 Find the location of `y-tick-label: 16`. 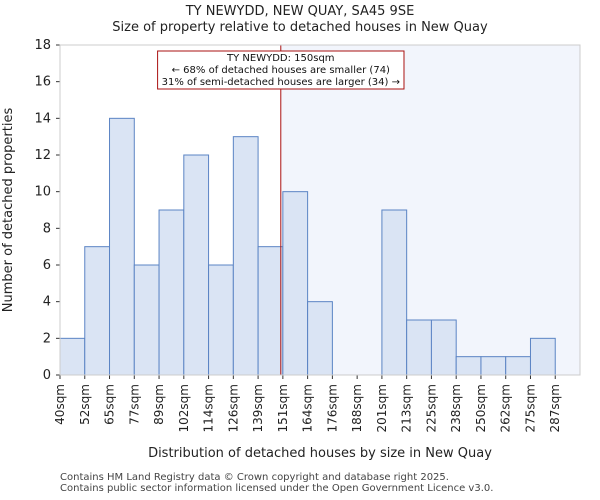

y-tick-label: 16 is located at coordinates (42, 82).